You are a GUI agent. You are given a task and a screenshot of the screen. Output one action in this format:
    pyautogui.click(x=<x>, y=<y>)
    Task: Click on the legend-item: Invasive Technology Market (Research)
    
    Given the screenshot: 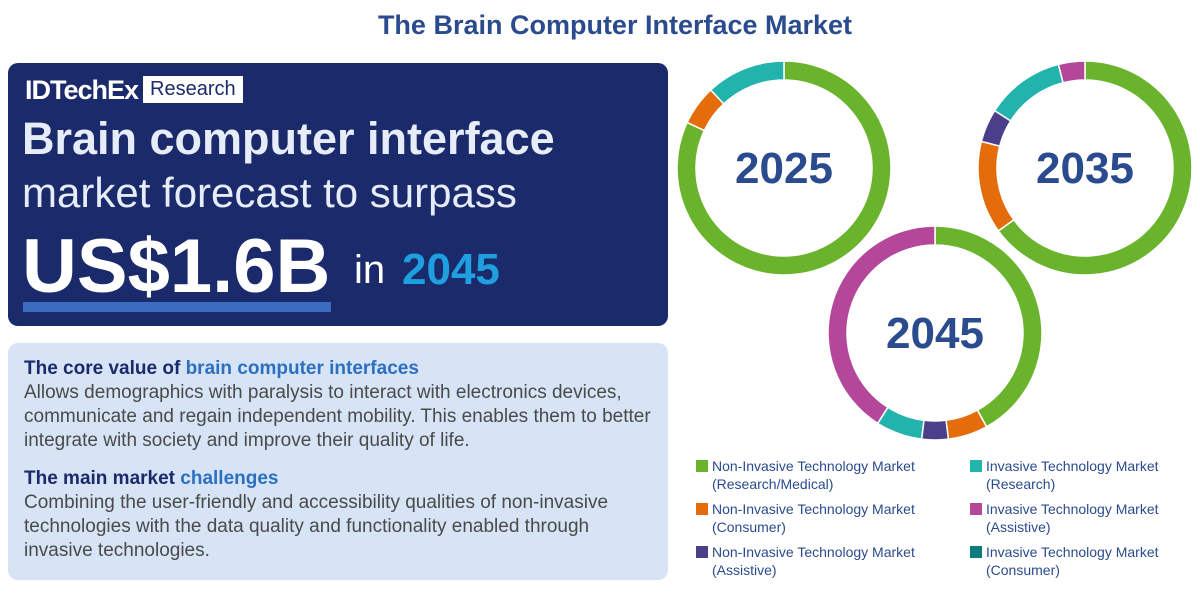 What is the action you would take?
    pyautogui.click(x=1085, y=475)
    